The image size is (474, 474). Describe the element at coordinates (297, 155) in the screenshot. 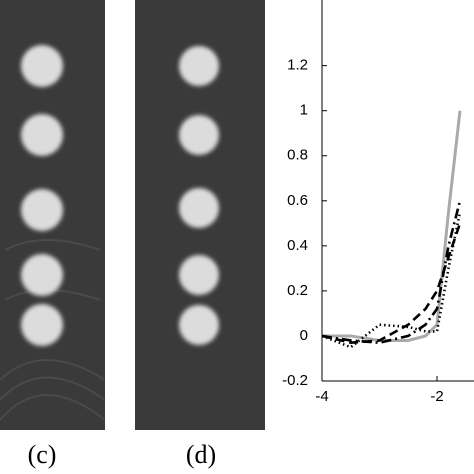

I see `y-tick-label: 0.8` at that location.